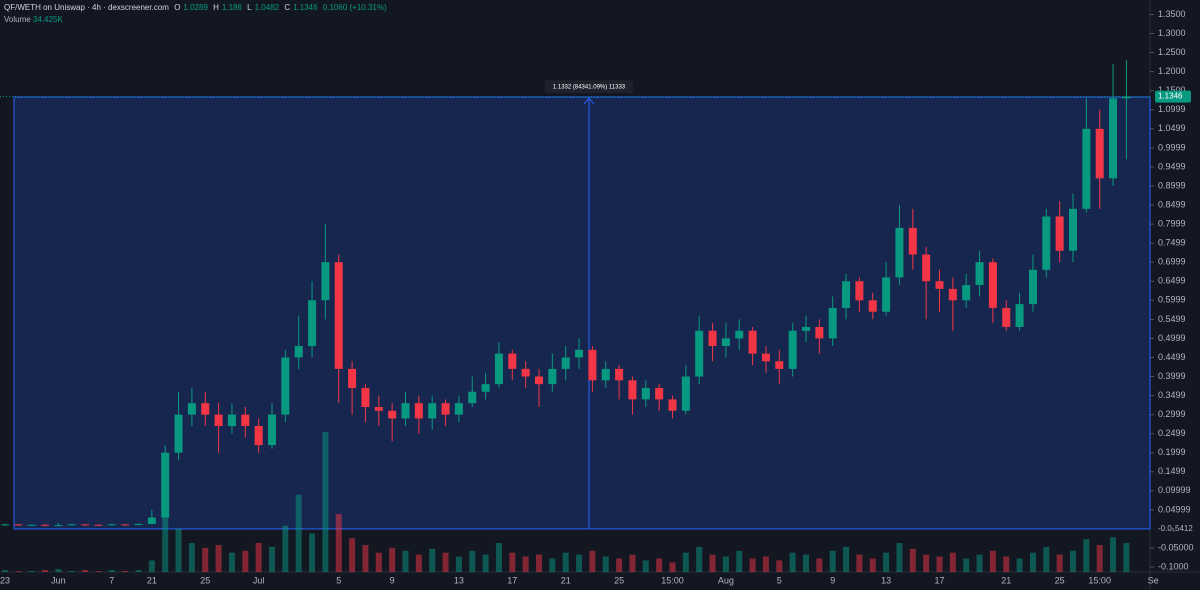 The width and height of the screenshot is (1200, 590). I want to click on ohlc-key: O, so click(177, 7).